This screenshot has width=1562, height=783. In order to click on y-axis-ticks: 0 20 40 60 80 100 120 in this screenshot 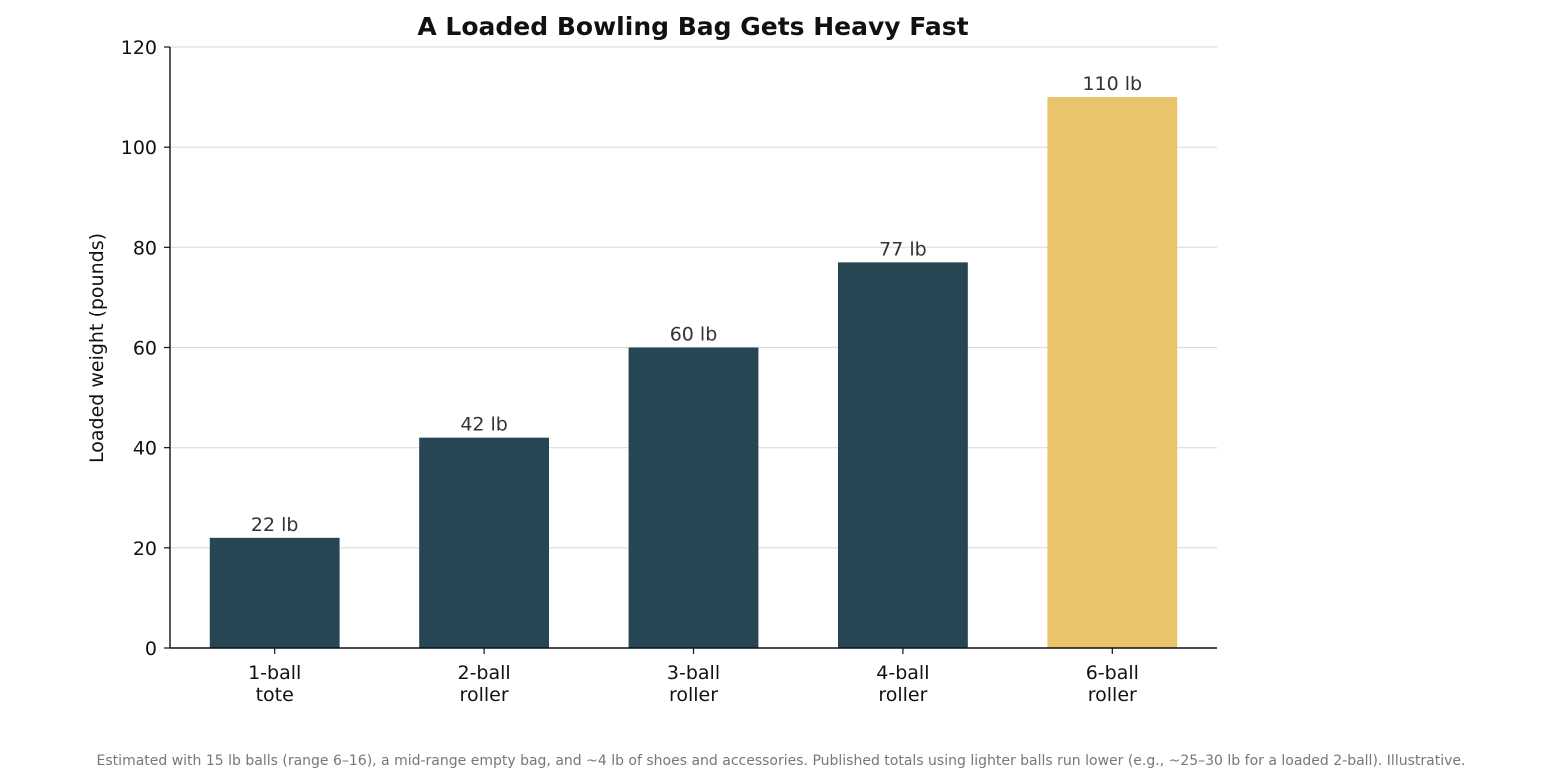, I will do `click(145, 348)`.